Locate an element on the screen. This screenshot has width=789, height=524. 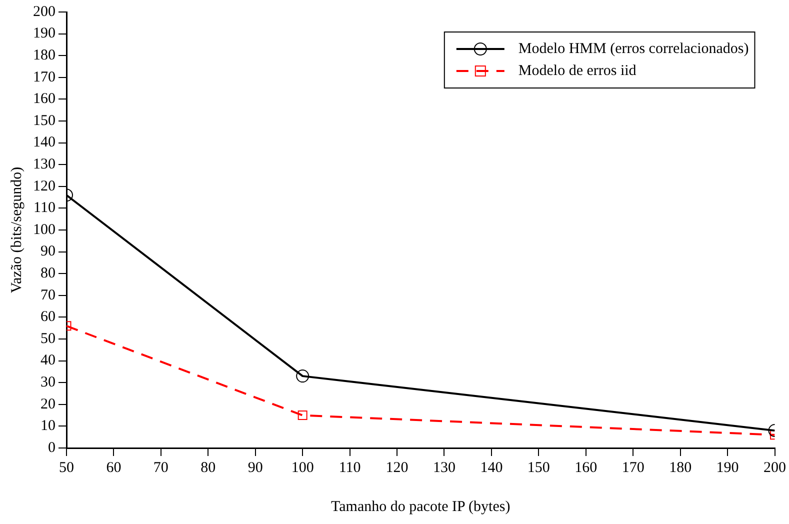
y-tick-label: 20 is located at coordinates (48, 404).